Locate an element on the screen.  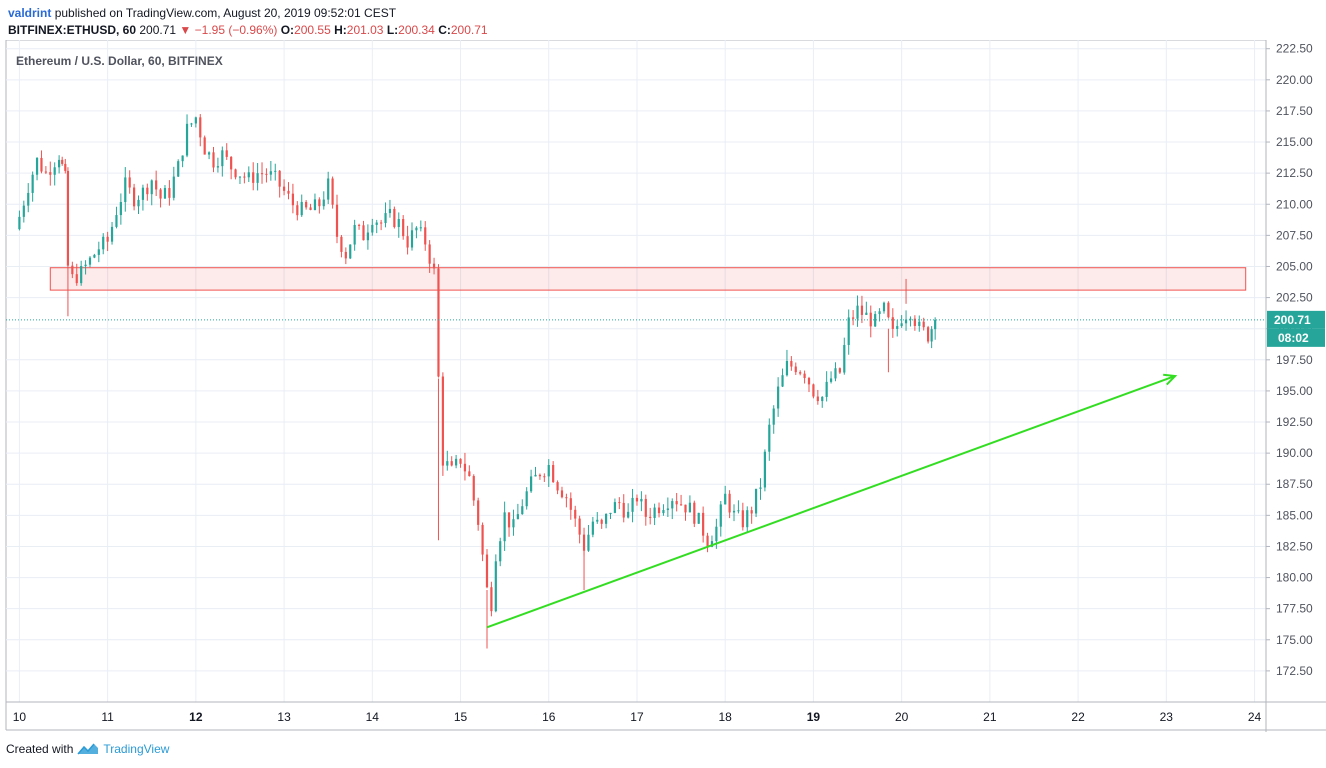
down-arrow-icon: ▼ is located at coordinates (185, 30).